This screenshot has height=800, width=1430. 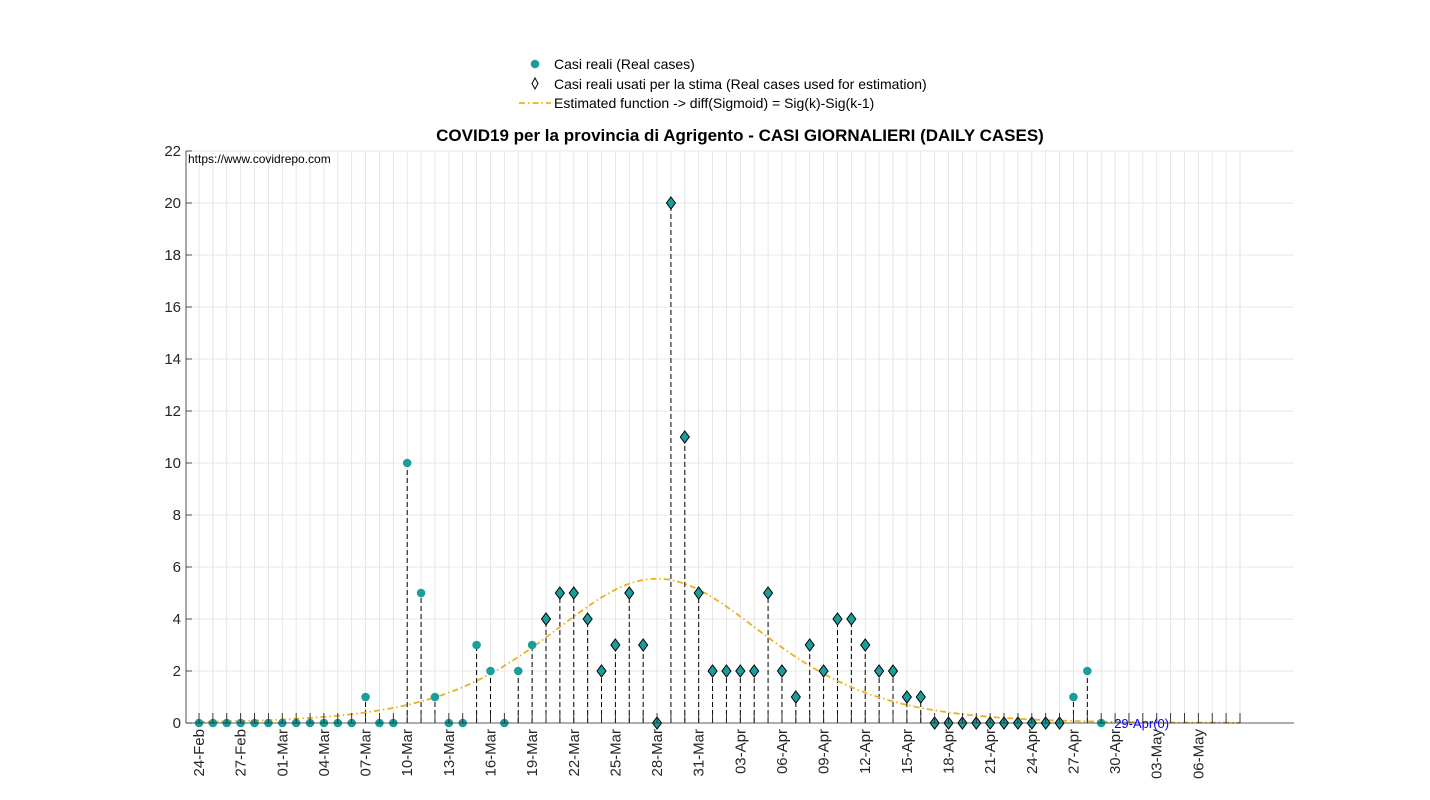 What do you see at coordinates (907, 751) in the screenshot?
I see `x-tick-label: 15-Apr` at bounding box center [907, 751].